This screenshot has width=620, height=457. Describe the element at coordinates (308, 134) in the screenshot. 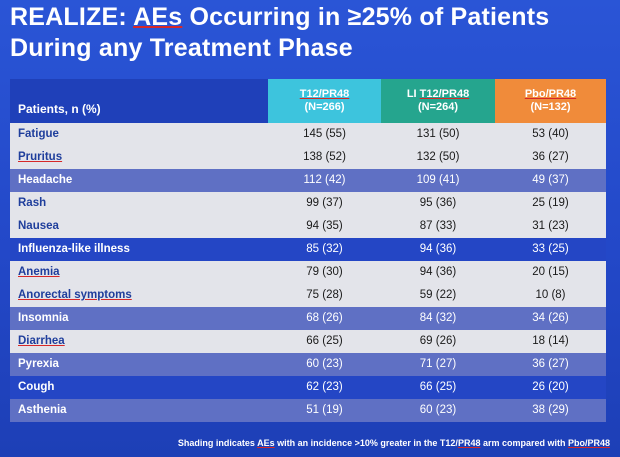

I see `table-row: Fatigue 145 (55) 131 (50) 53 (40)` at that location.